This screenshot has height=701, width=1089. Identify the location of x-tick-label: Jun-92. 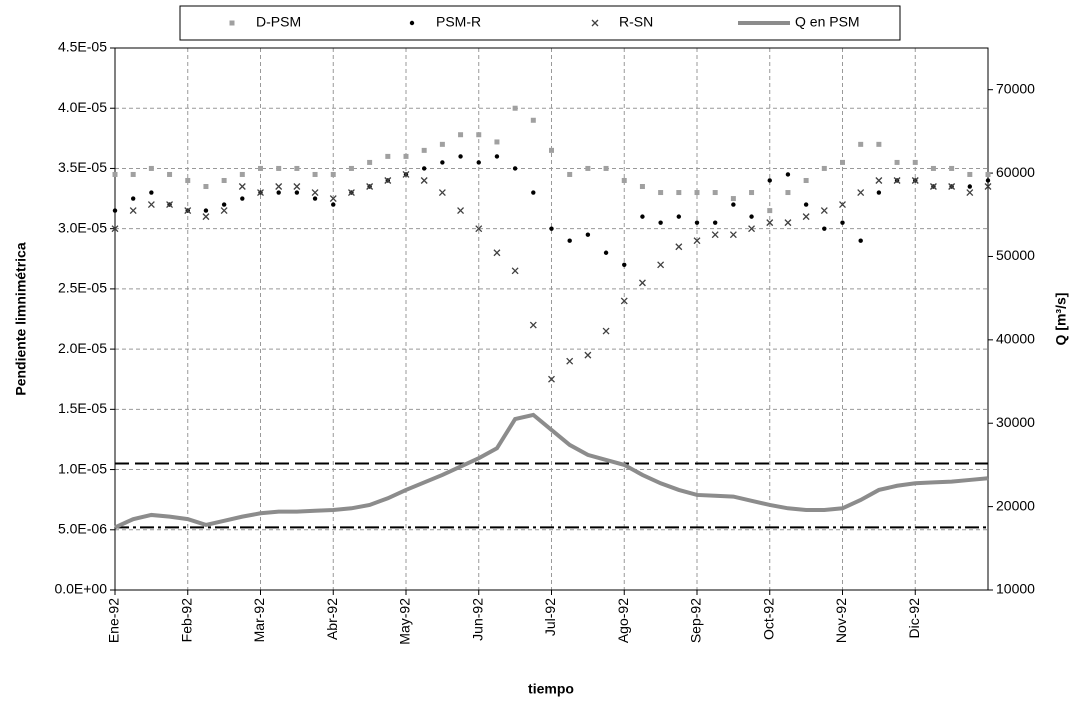
(477, 619).